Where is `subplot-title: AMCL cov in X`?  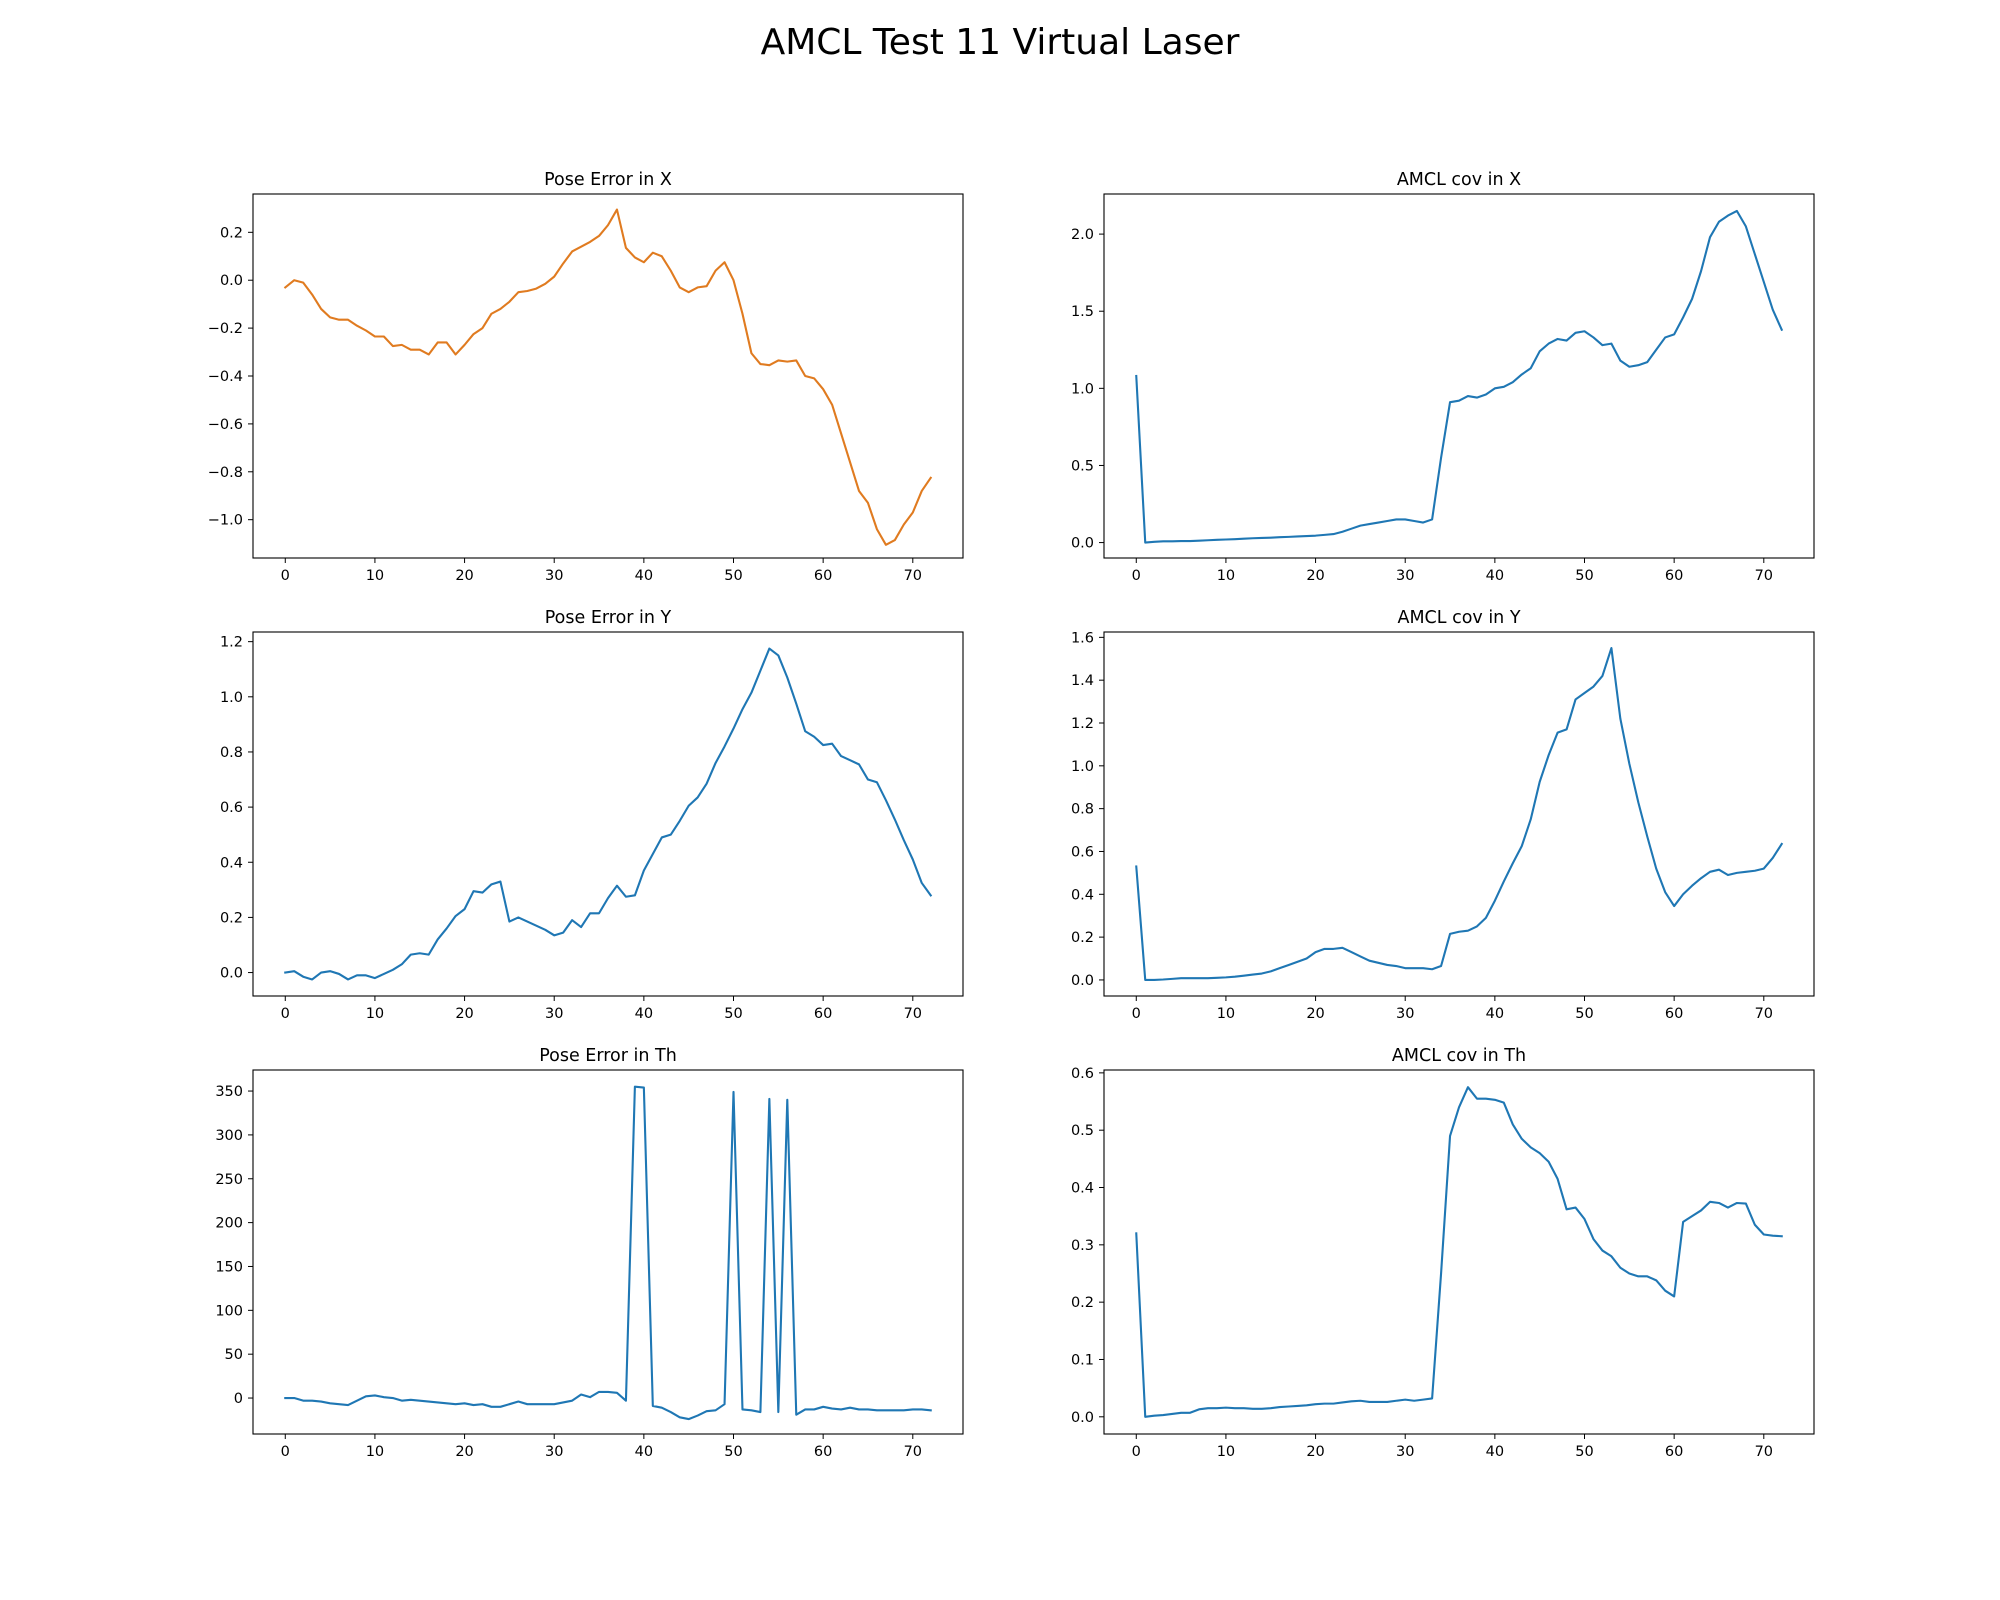 subplot-title: AMCL cov in X is located at coordinates (1459, 180).